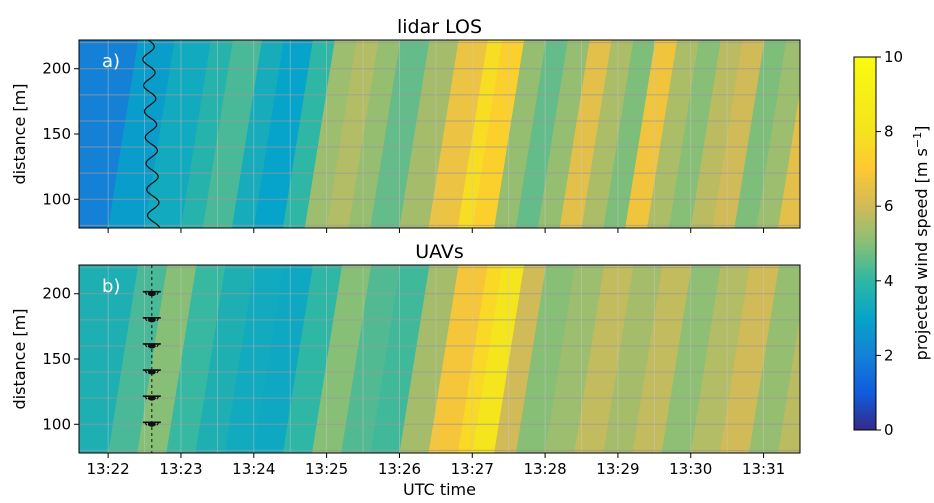 This screenshot has width=934, height=503. What do you see at coordinates (690, 469) in the screenshot?
I see `x-tick-label: 13:30` at bounding box center [690, 469].